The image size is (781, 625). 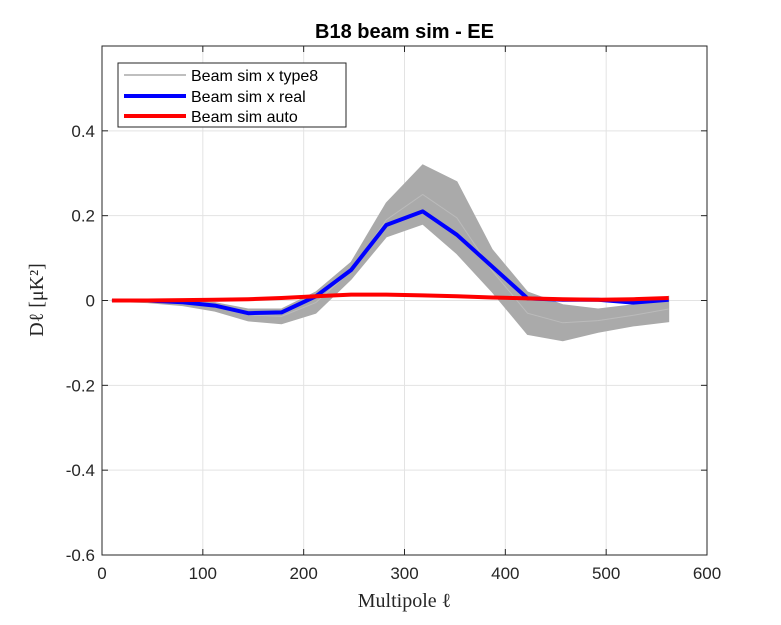 What do you see at coordinates (80, 555) in the screenshot?
I see `y-tick-label: -0.6` at bounding box center [80, 555].